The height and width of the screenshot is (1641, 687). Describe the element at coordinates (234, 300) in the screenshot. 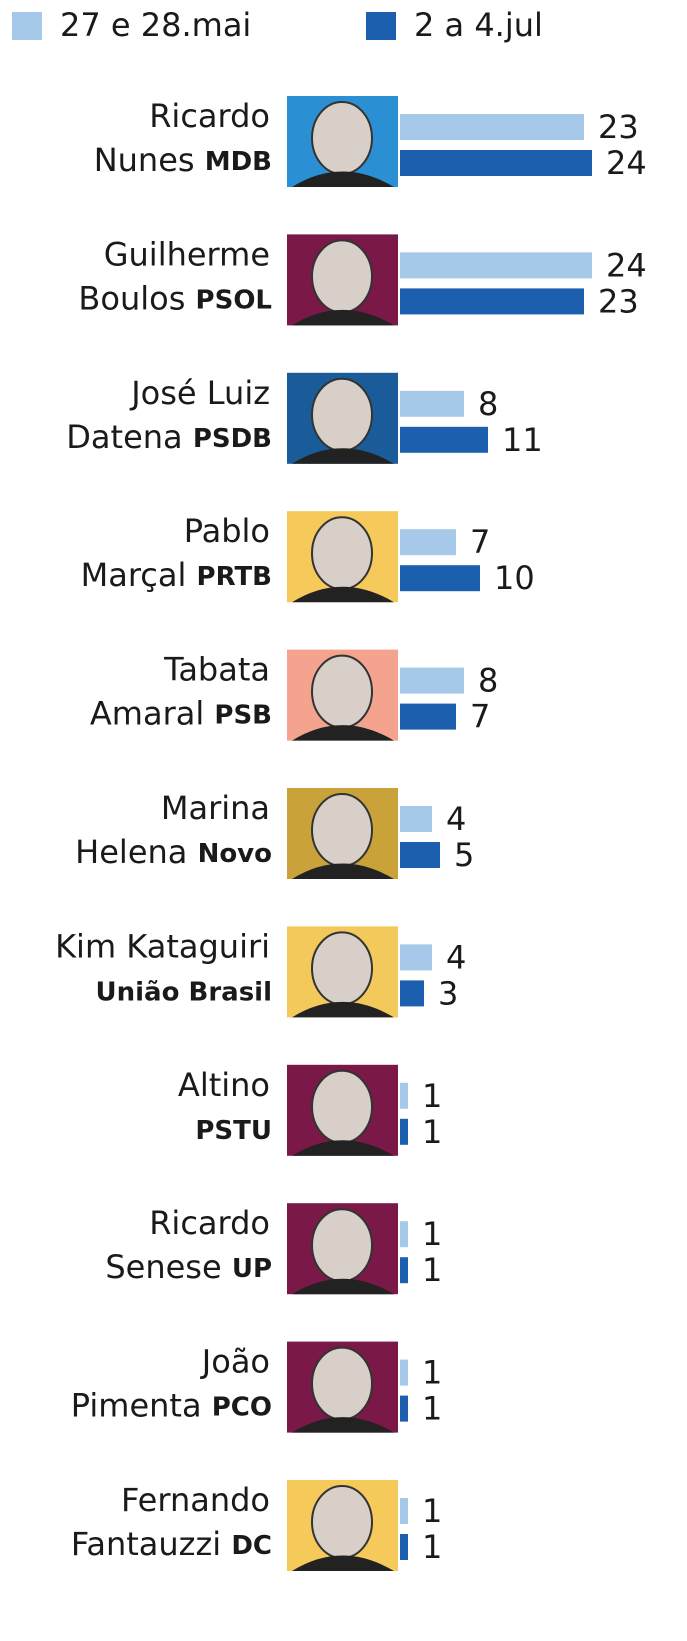

I see `candidate-party: PSOL` at that location.